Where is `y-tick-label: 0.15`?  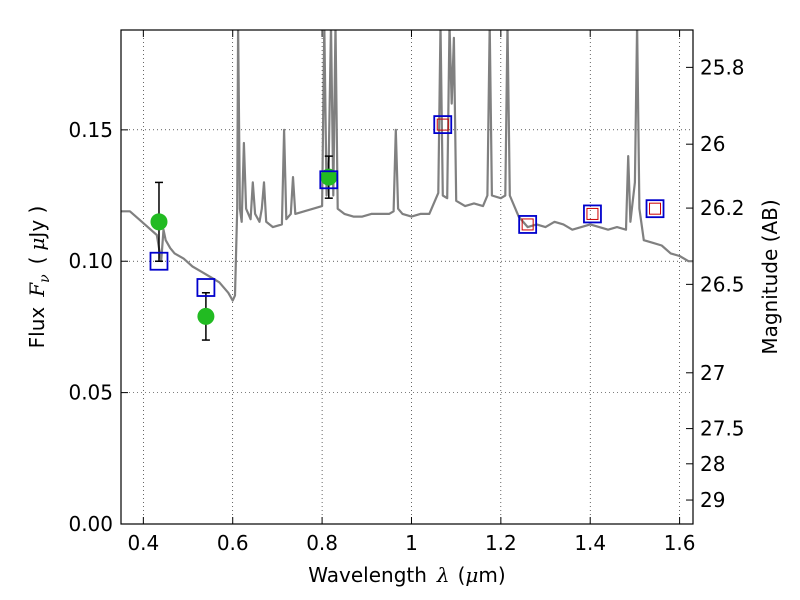
y-tick-label: 0.15 is located at coordinates (90, 130).